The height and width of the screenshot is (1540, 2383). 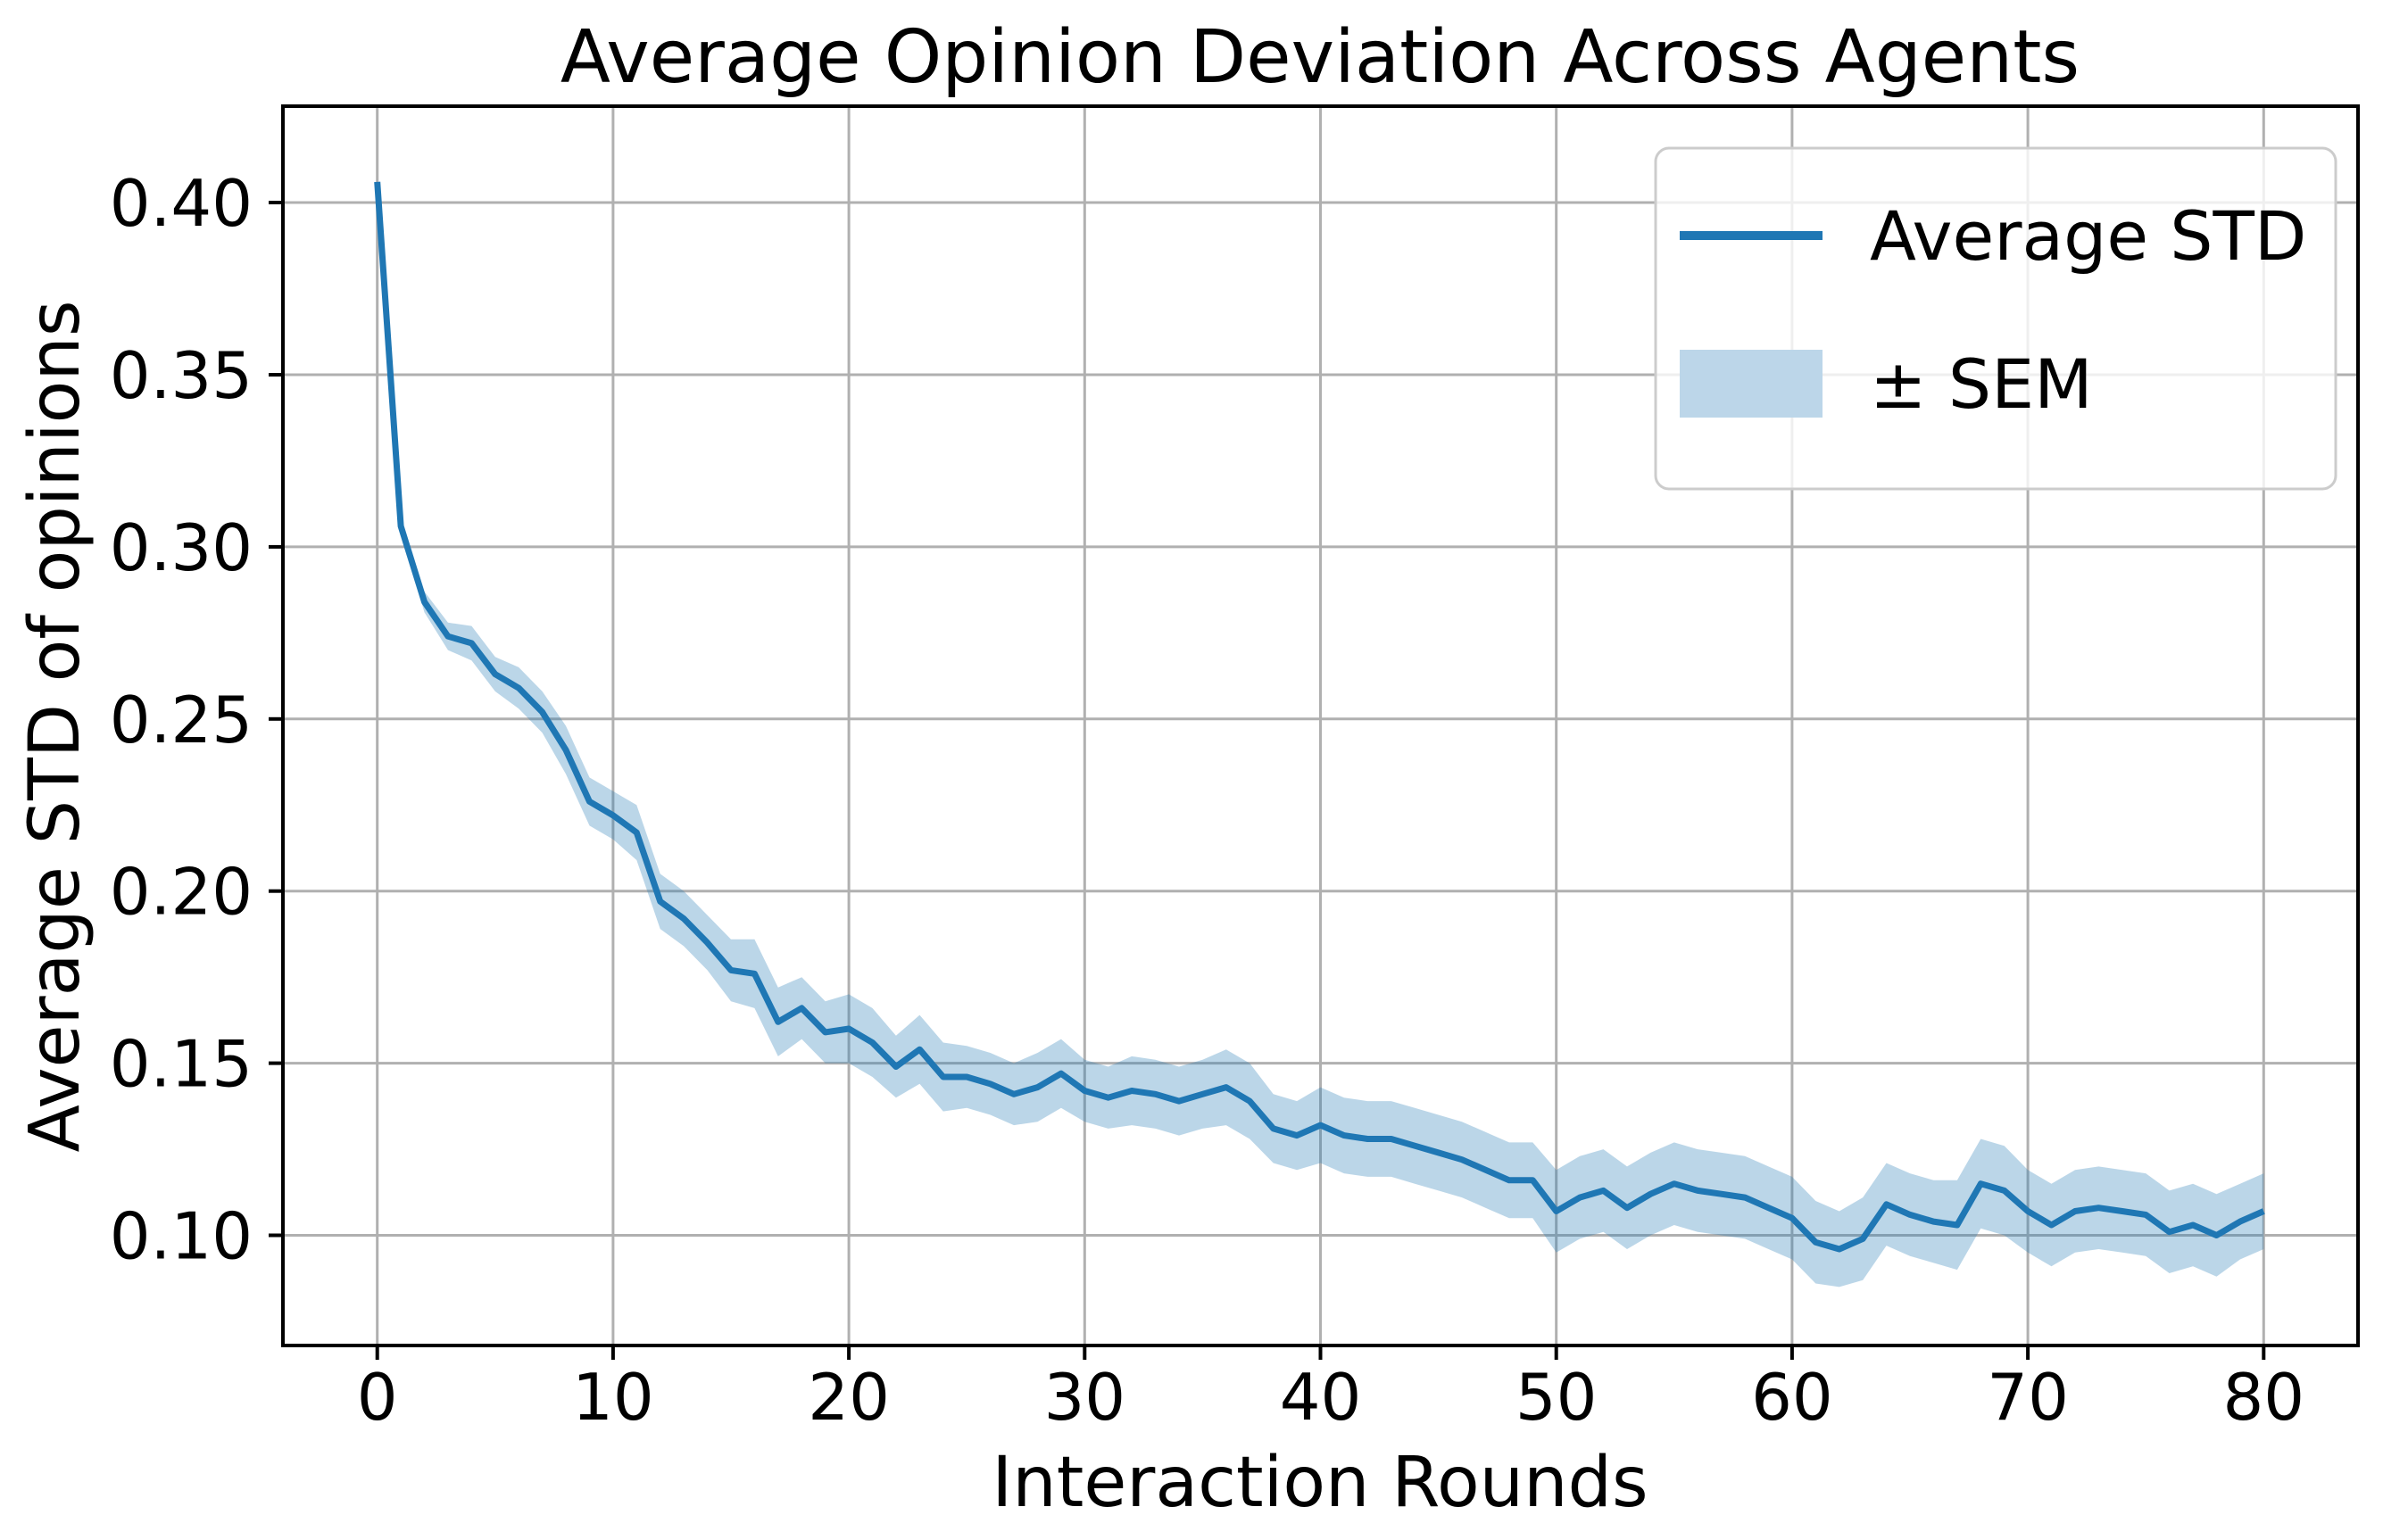 What do you see at coordinates (849, 1398) in the screenshot?
I see `x-tick-label: 20` at bounding box center [849, 1398].